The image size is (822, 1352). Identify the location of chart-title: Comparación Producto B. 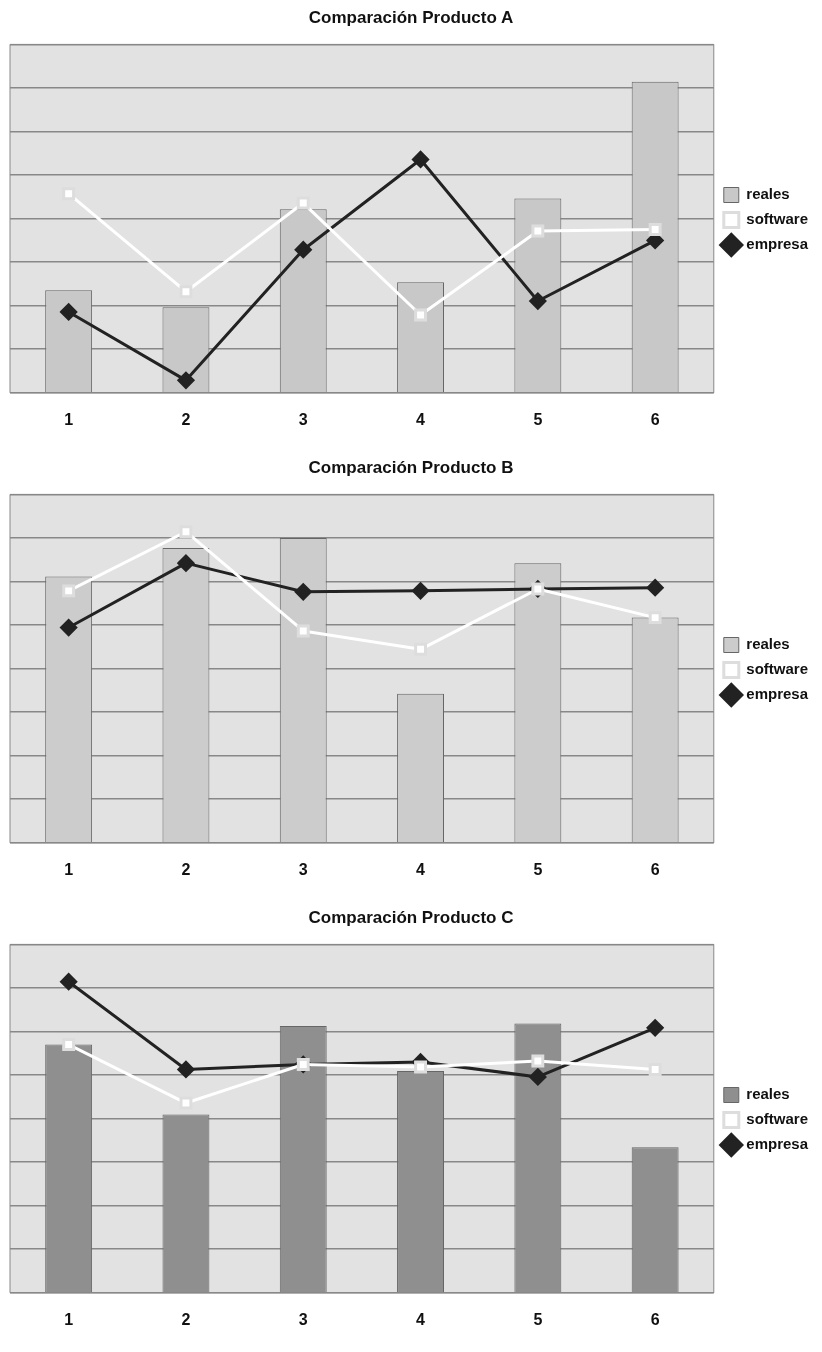
(411, 467).